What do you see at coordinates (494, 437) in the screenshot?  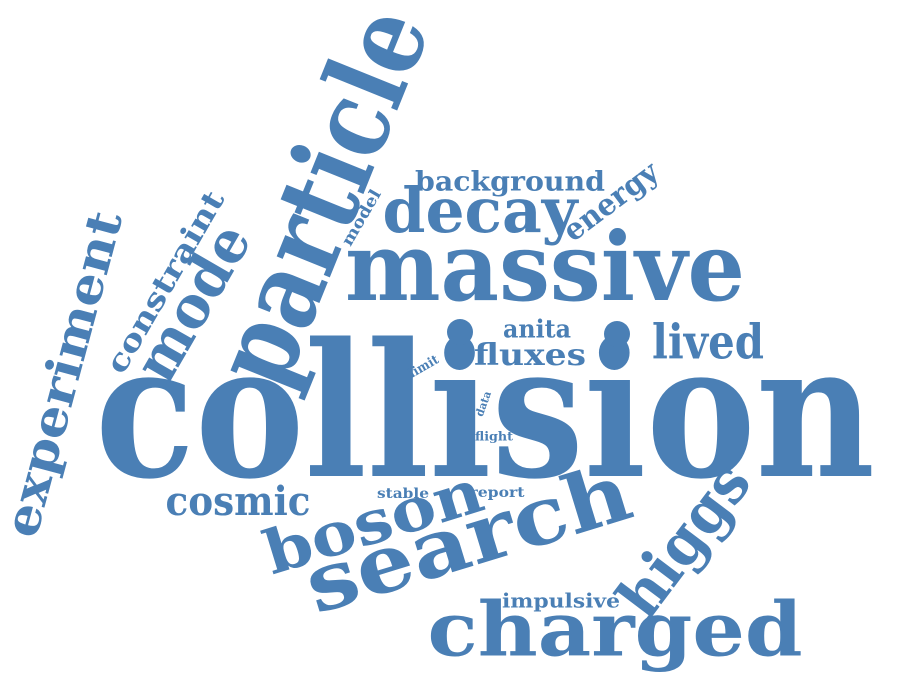 I see `word-flight: flight` at bounding box center [494, 437].